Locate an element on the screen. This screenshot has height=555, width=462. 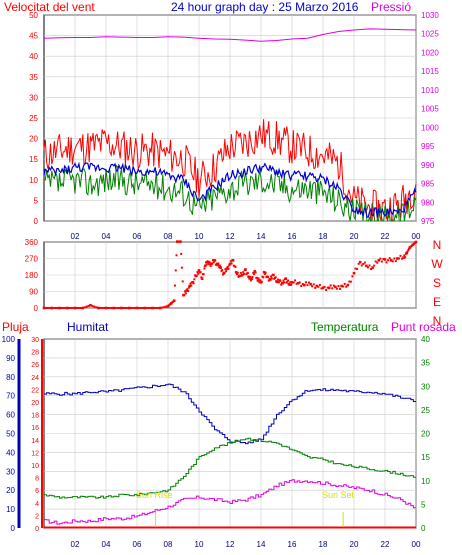
temperature-tick-label: 0 is located at coordinates (423, 528).